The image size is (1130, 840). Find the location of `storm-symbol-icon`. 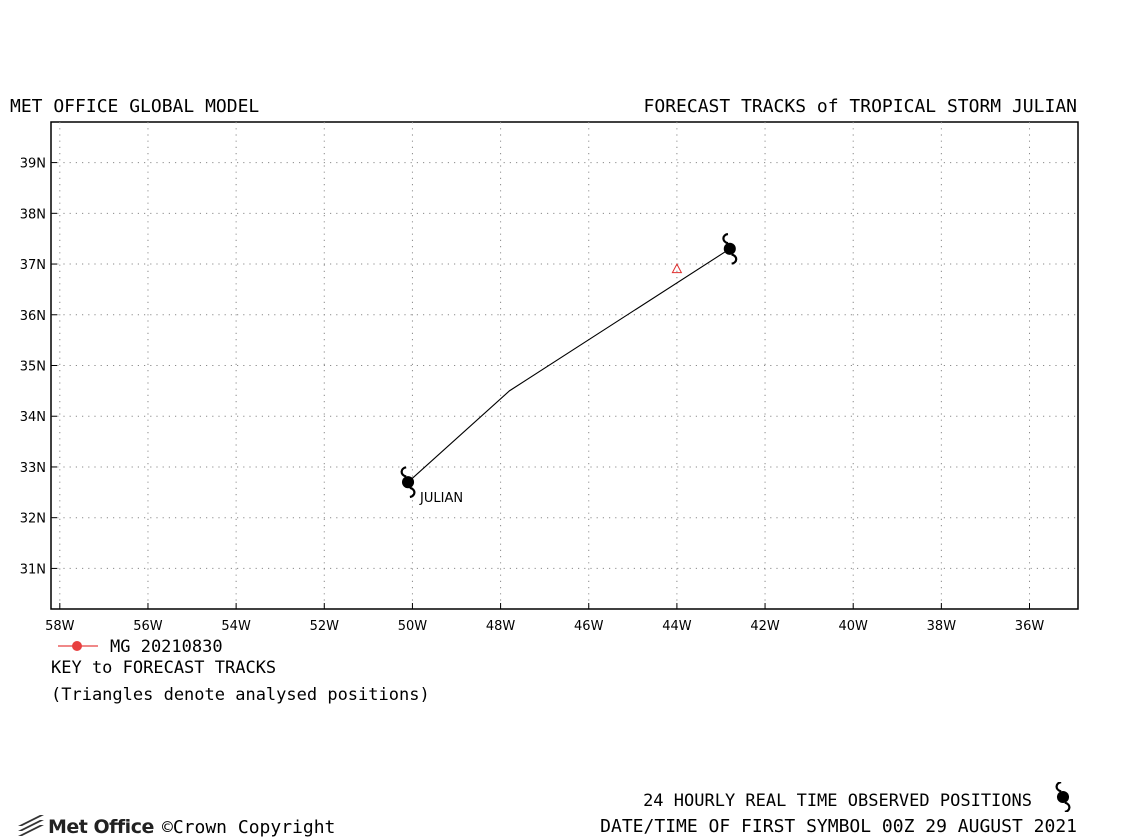

storm-symbol-icon is located at coordinates (1063, 797).